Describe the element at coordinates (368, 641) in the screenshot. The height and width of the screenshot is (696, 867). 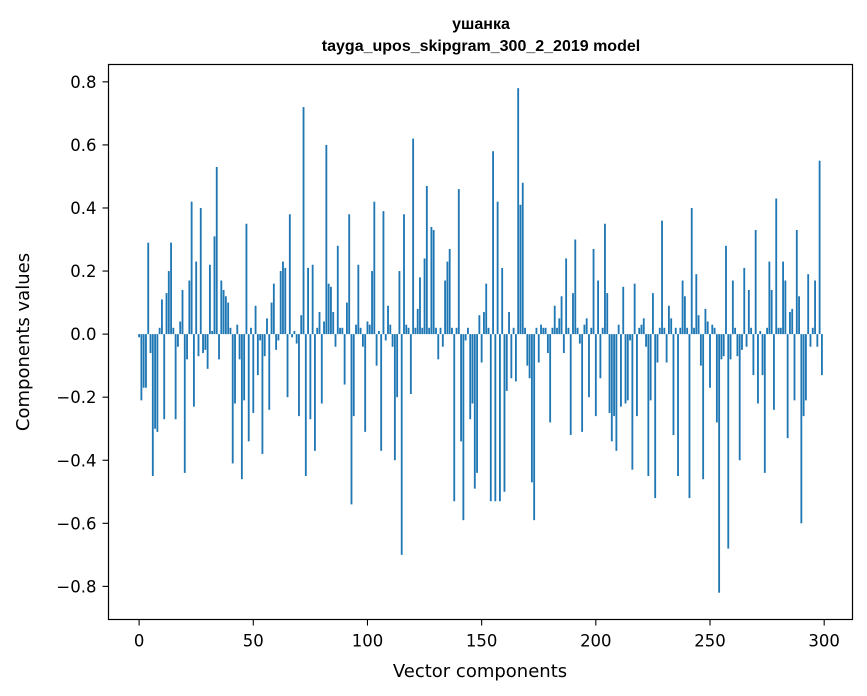
I see `x-tick-label: 100` at that location.